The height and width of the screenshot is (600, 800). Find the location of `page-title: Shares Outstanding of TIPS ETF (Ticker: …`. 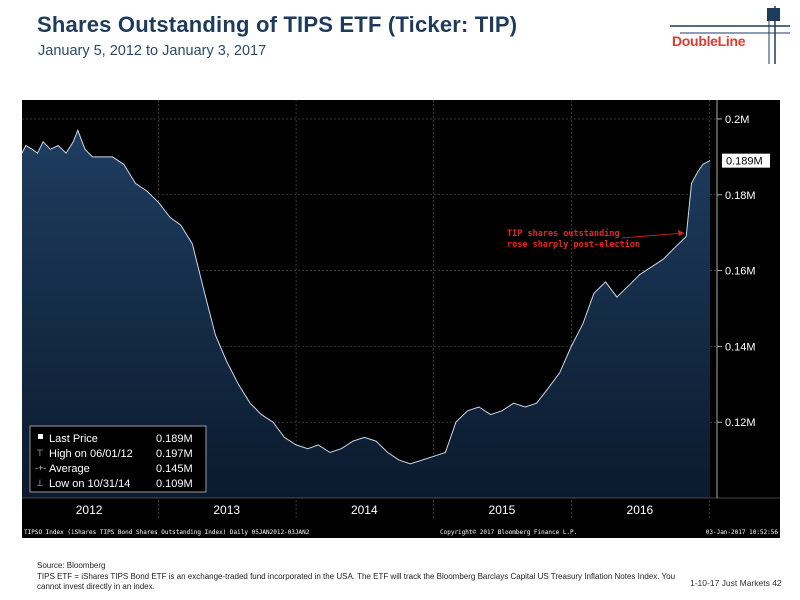

page-title: Shares Outstanding of TIPS ETF (Ticker: … is located at coordinates (277, 24).